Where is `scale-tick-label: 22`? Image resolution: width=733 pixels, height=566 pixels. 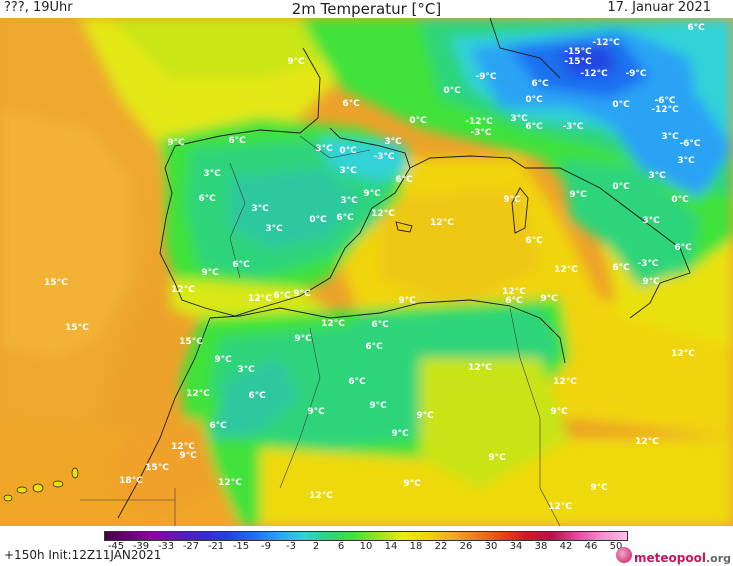
scale-tick-label: 22 is located at coordinates (441, 546).